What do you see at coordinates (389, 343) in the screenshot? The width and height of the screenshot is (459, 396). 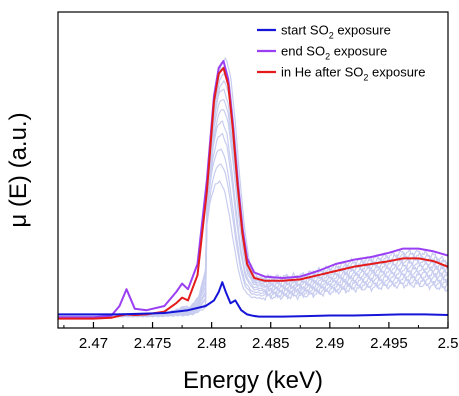 I see `x-tick-label: 2.495` at bounding box center [389, 343].